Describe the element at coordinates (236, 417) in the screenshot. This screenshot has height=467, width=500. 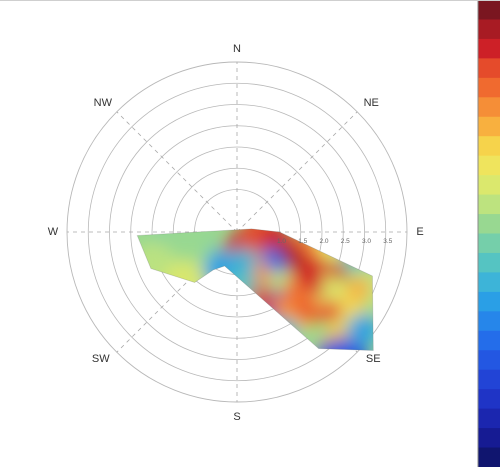
I see `direction-label-s: S` at that location.